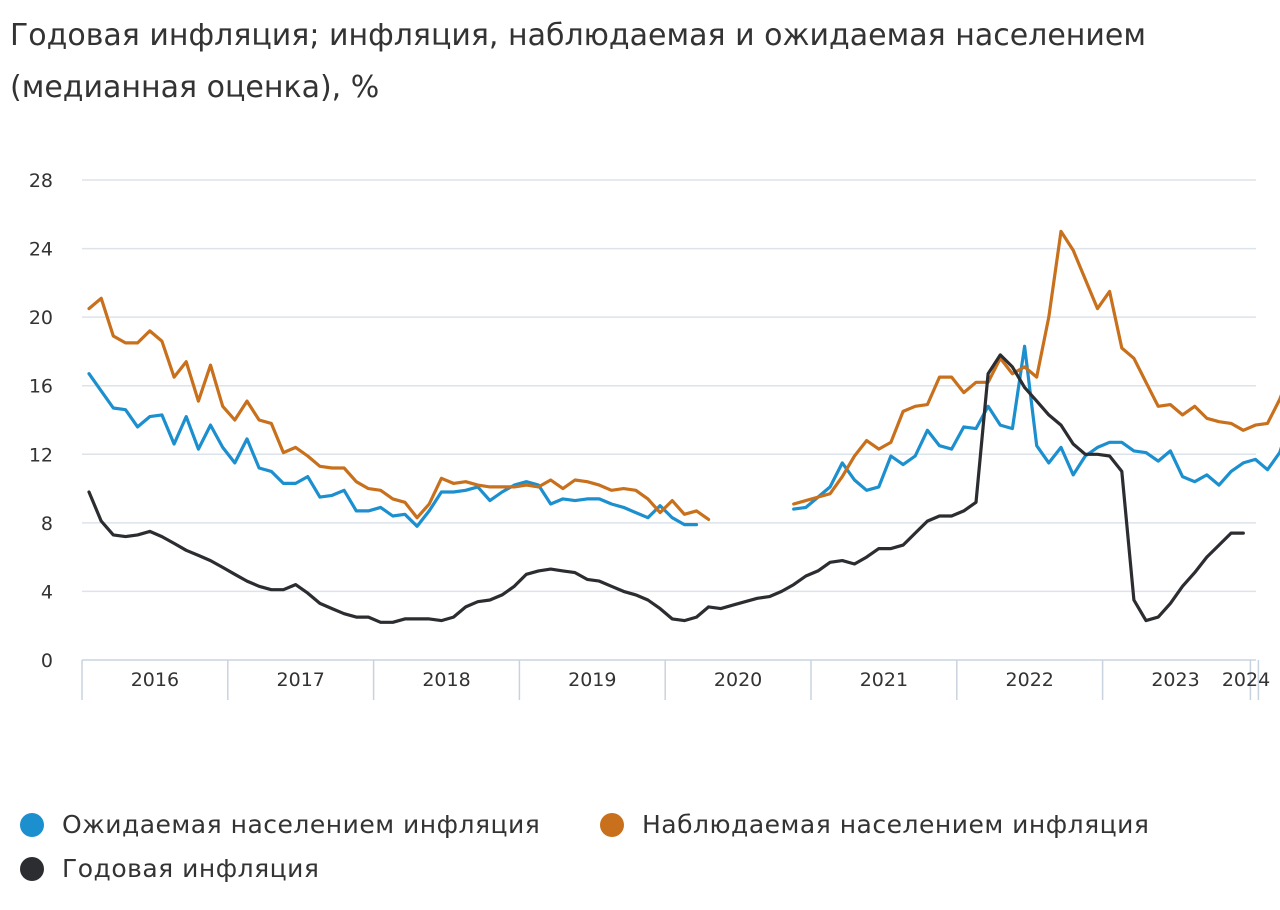 The width and height of the screenshot is (1280, 910). I want to click on y-tick-label-16: 16, so click(41, 387).